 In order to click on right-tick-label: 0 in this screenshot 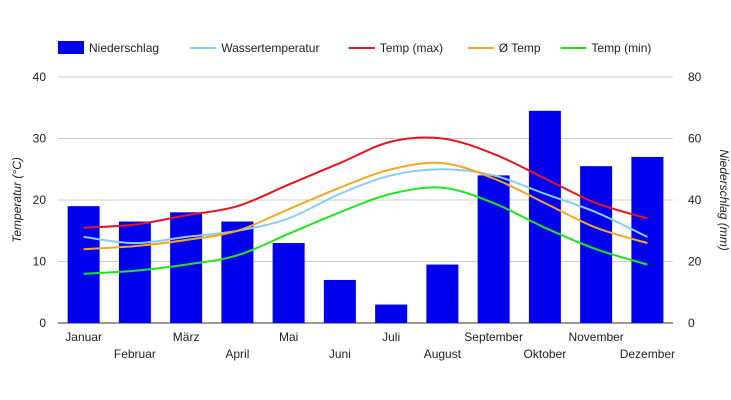, I will do `click(691, 323)`.